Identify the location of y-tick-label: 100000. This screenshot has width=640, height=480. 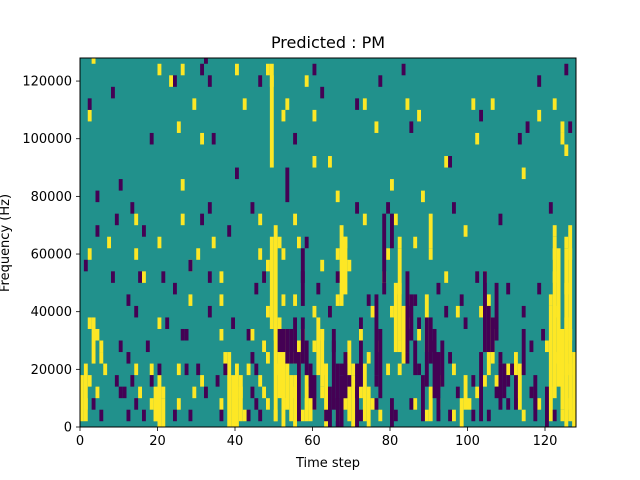
(47, 139).